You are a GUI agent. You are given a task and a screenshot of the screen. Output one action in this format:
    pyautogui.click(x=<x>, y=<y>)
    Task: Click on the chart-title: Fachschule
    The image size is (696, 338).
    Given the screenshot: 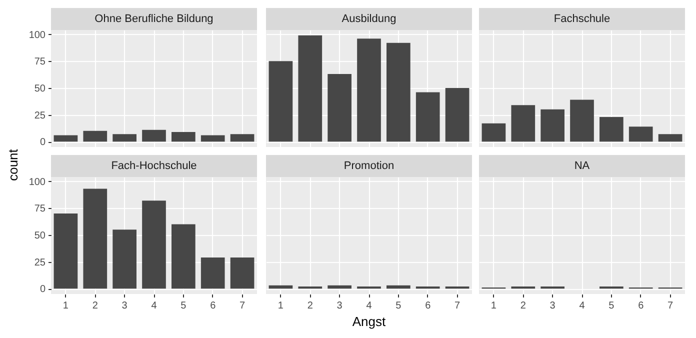 What is the action you would take?
    pyautogui.click(x=582, y=19)
    